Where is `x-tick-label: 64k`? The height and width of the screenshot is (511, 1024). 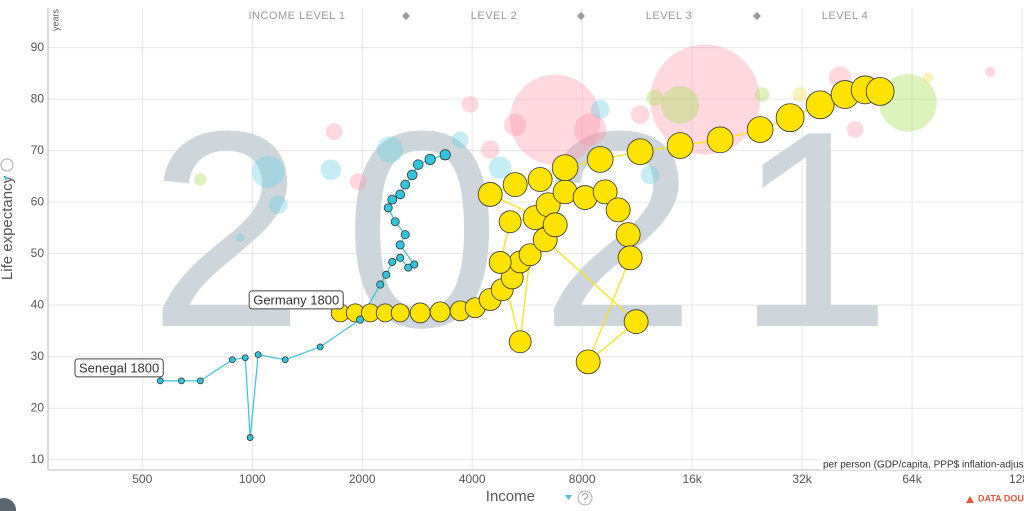
x-tick-label: 64k is located at coordinates (912, 479).